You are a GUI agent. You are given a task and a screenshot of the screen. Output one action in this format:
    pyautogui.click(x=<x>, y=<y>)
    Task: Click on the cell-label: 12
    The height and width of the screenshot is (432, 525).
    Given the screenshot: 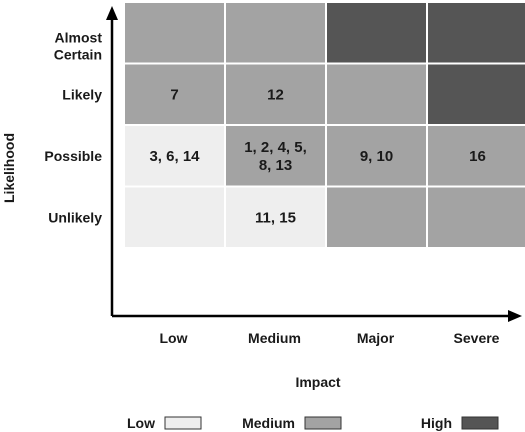 What is the action you would take?
    pyautogui.click(x=275, y=94)
    